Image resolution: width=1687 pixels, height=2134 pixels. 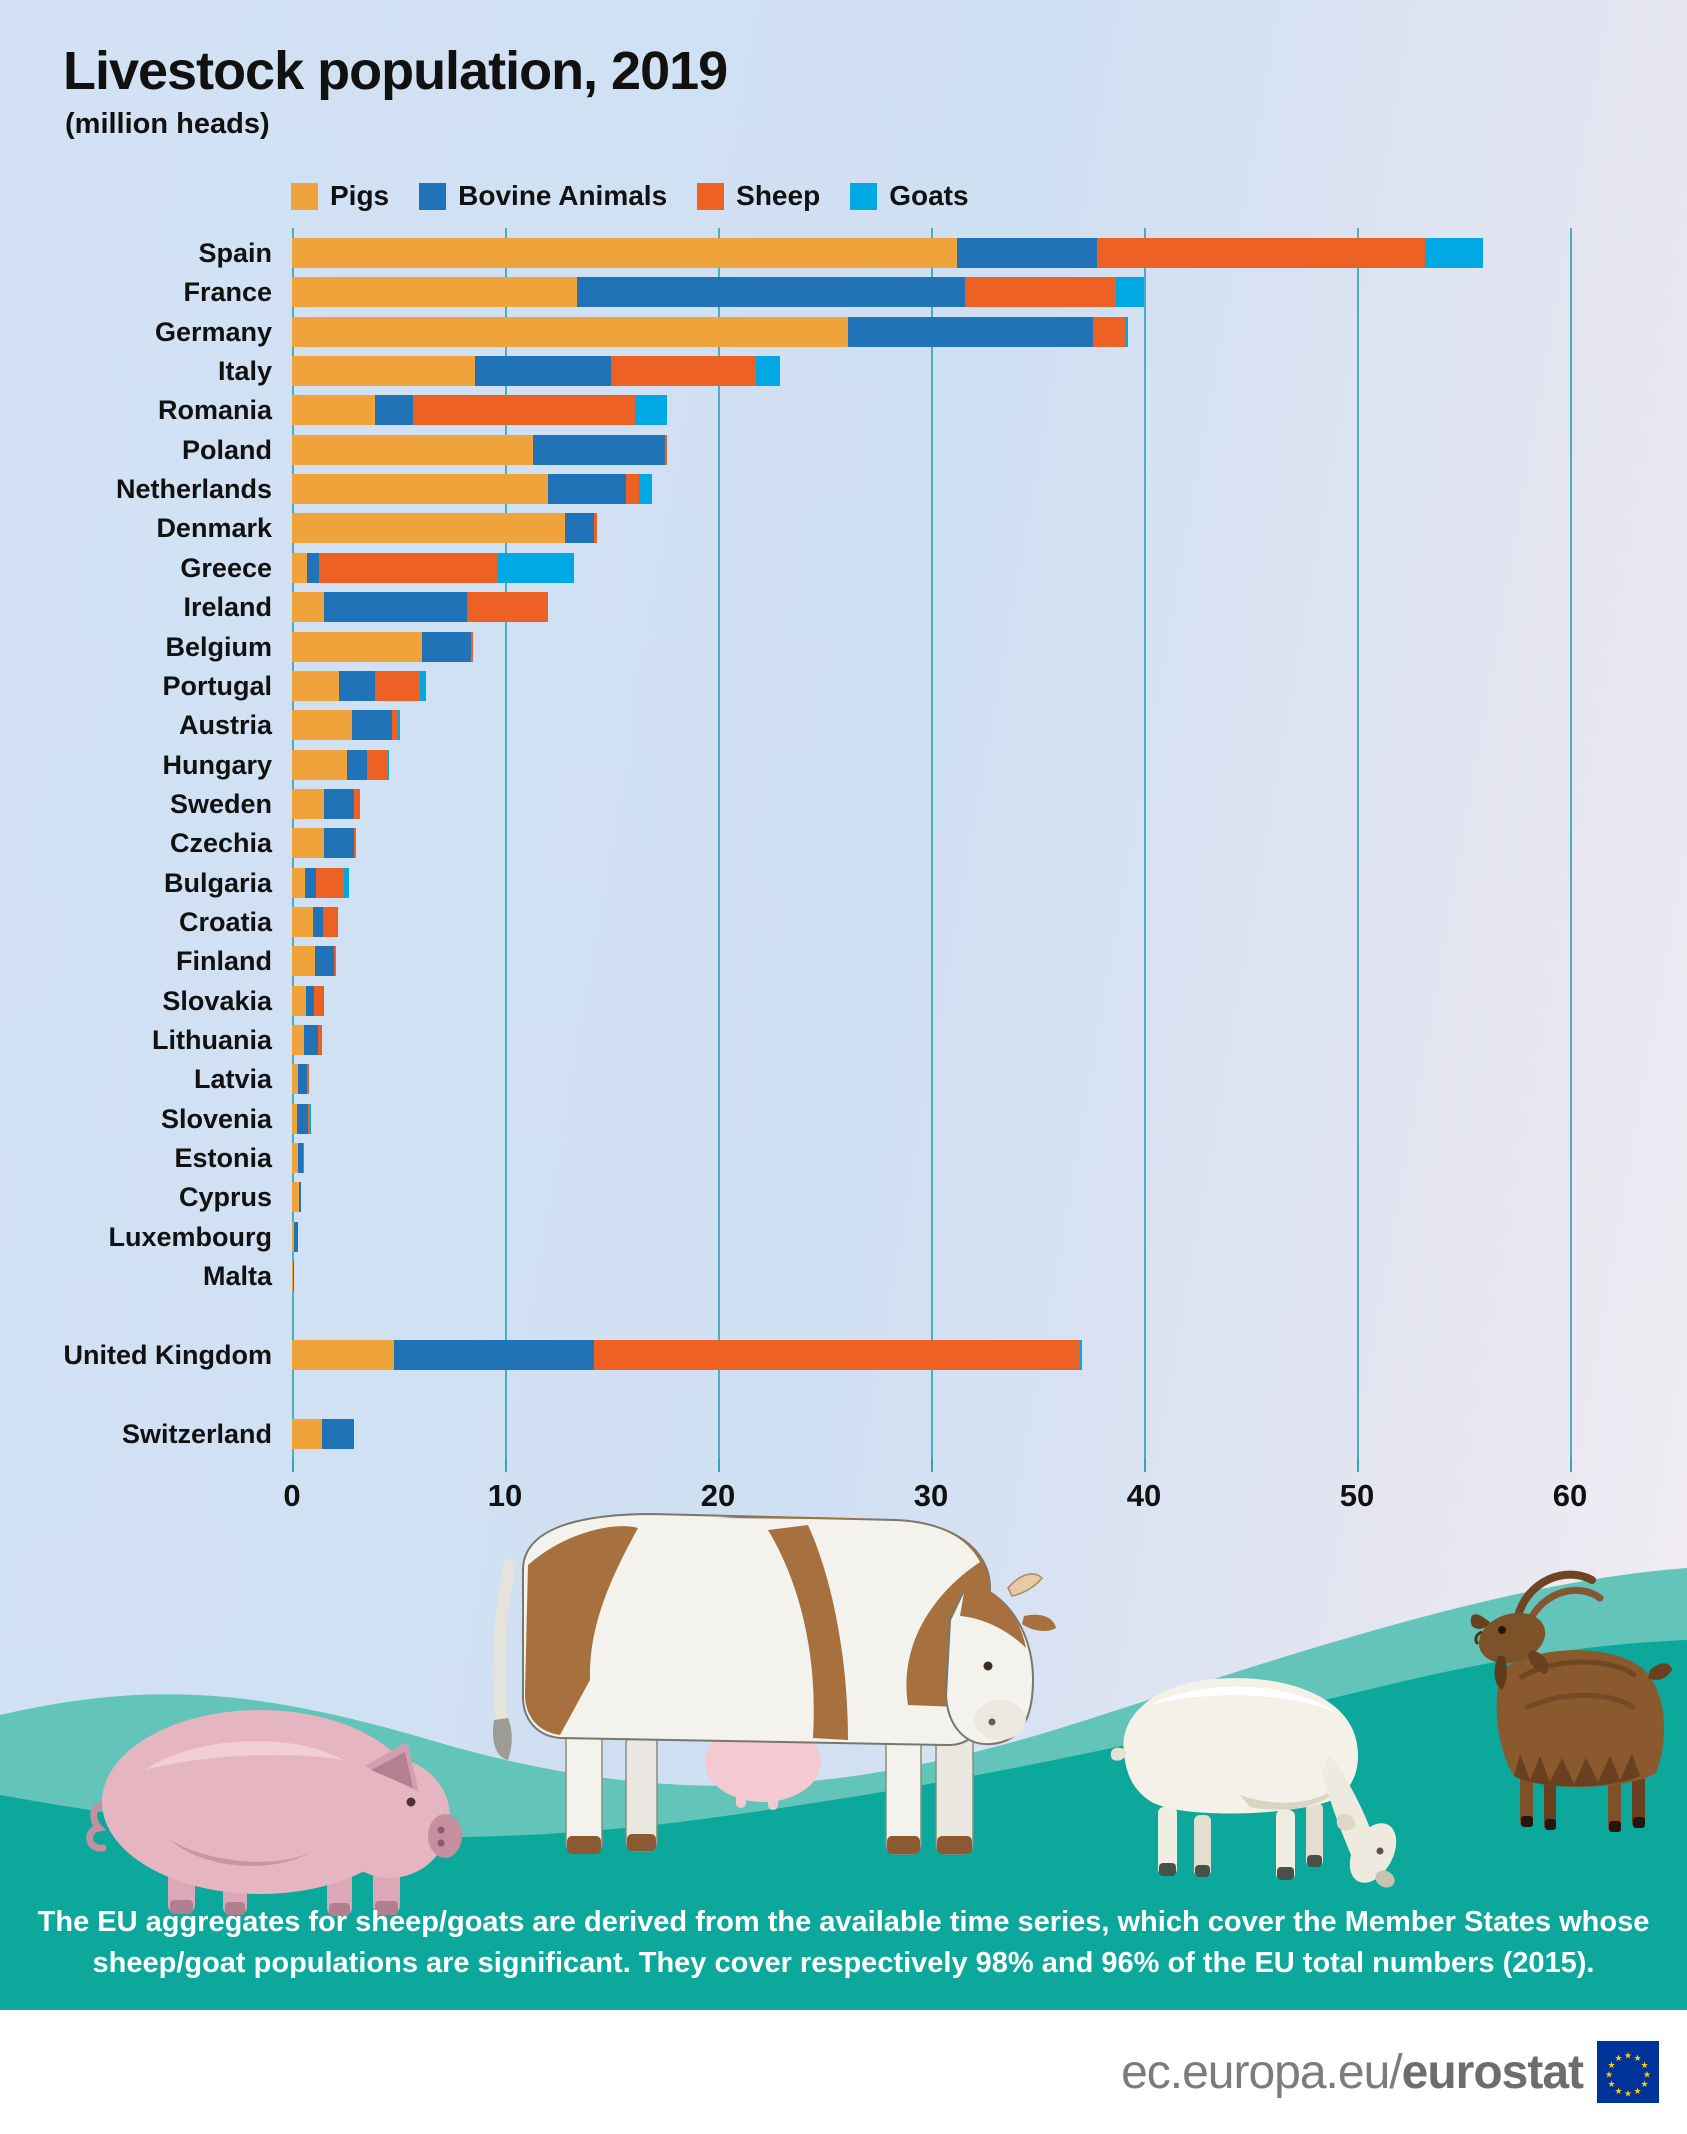 I want to click on country-label: Czechia, so click(x=220, y=843).